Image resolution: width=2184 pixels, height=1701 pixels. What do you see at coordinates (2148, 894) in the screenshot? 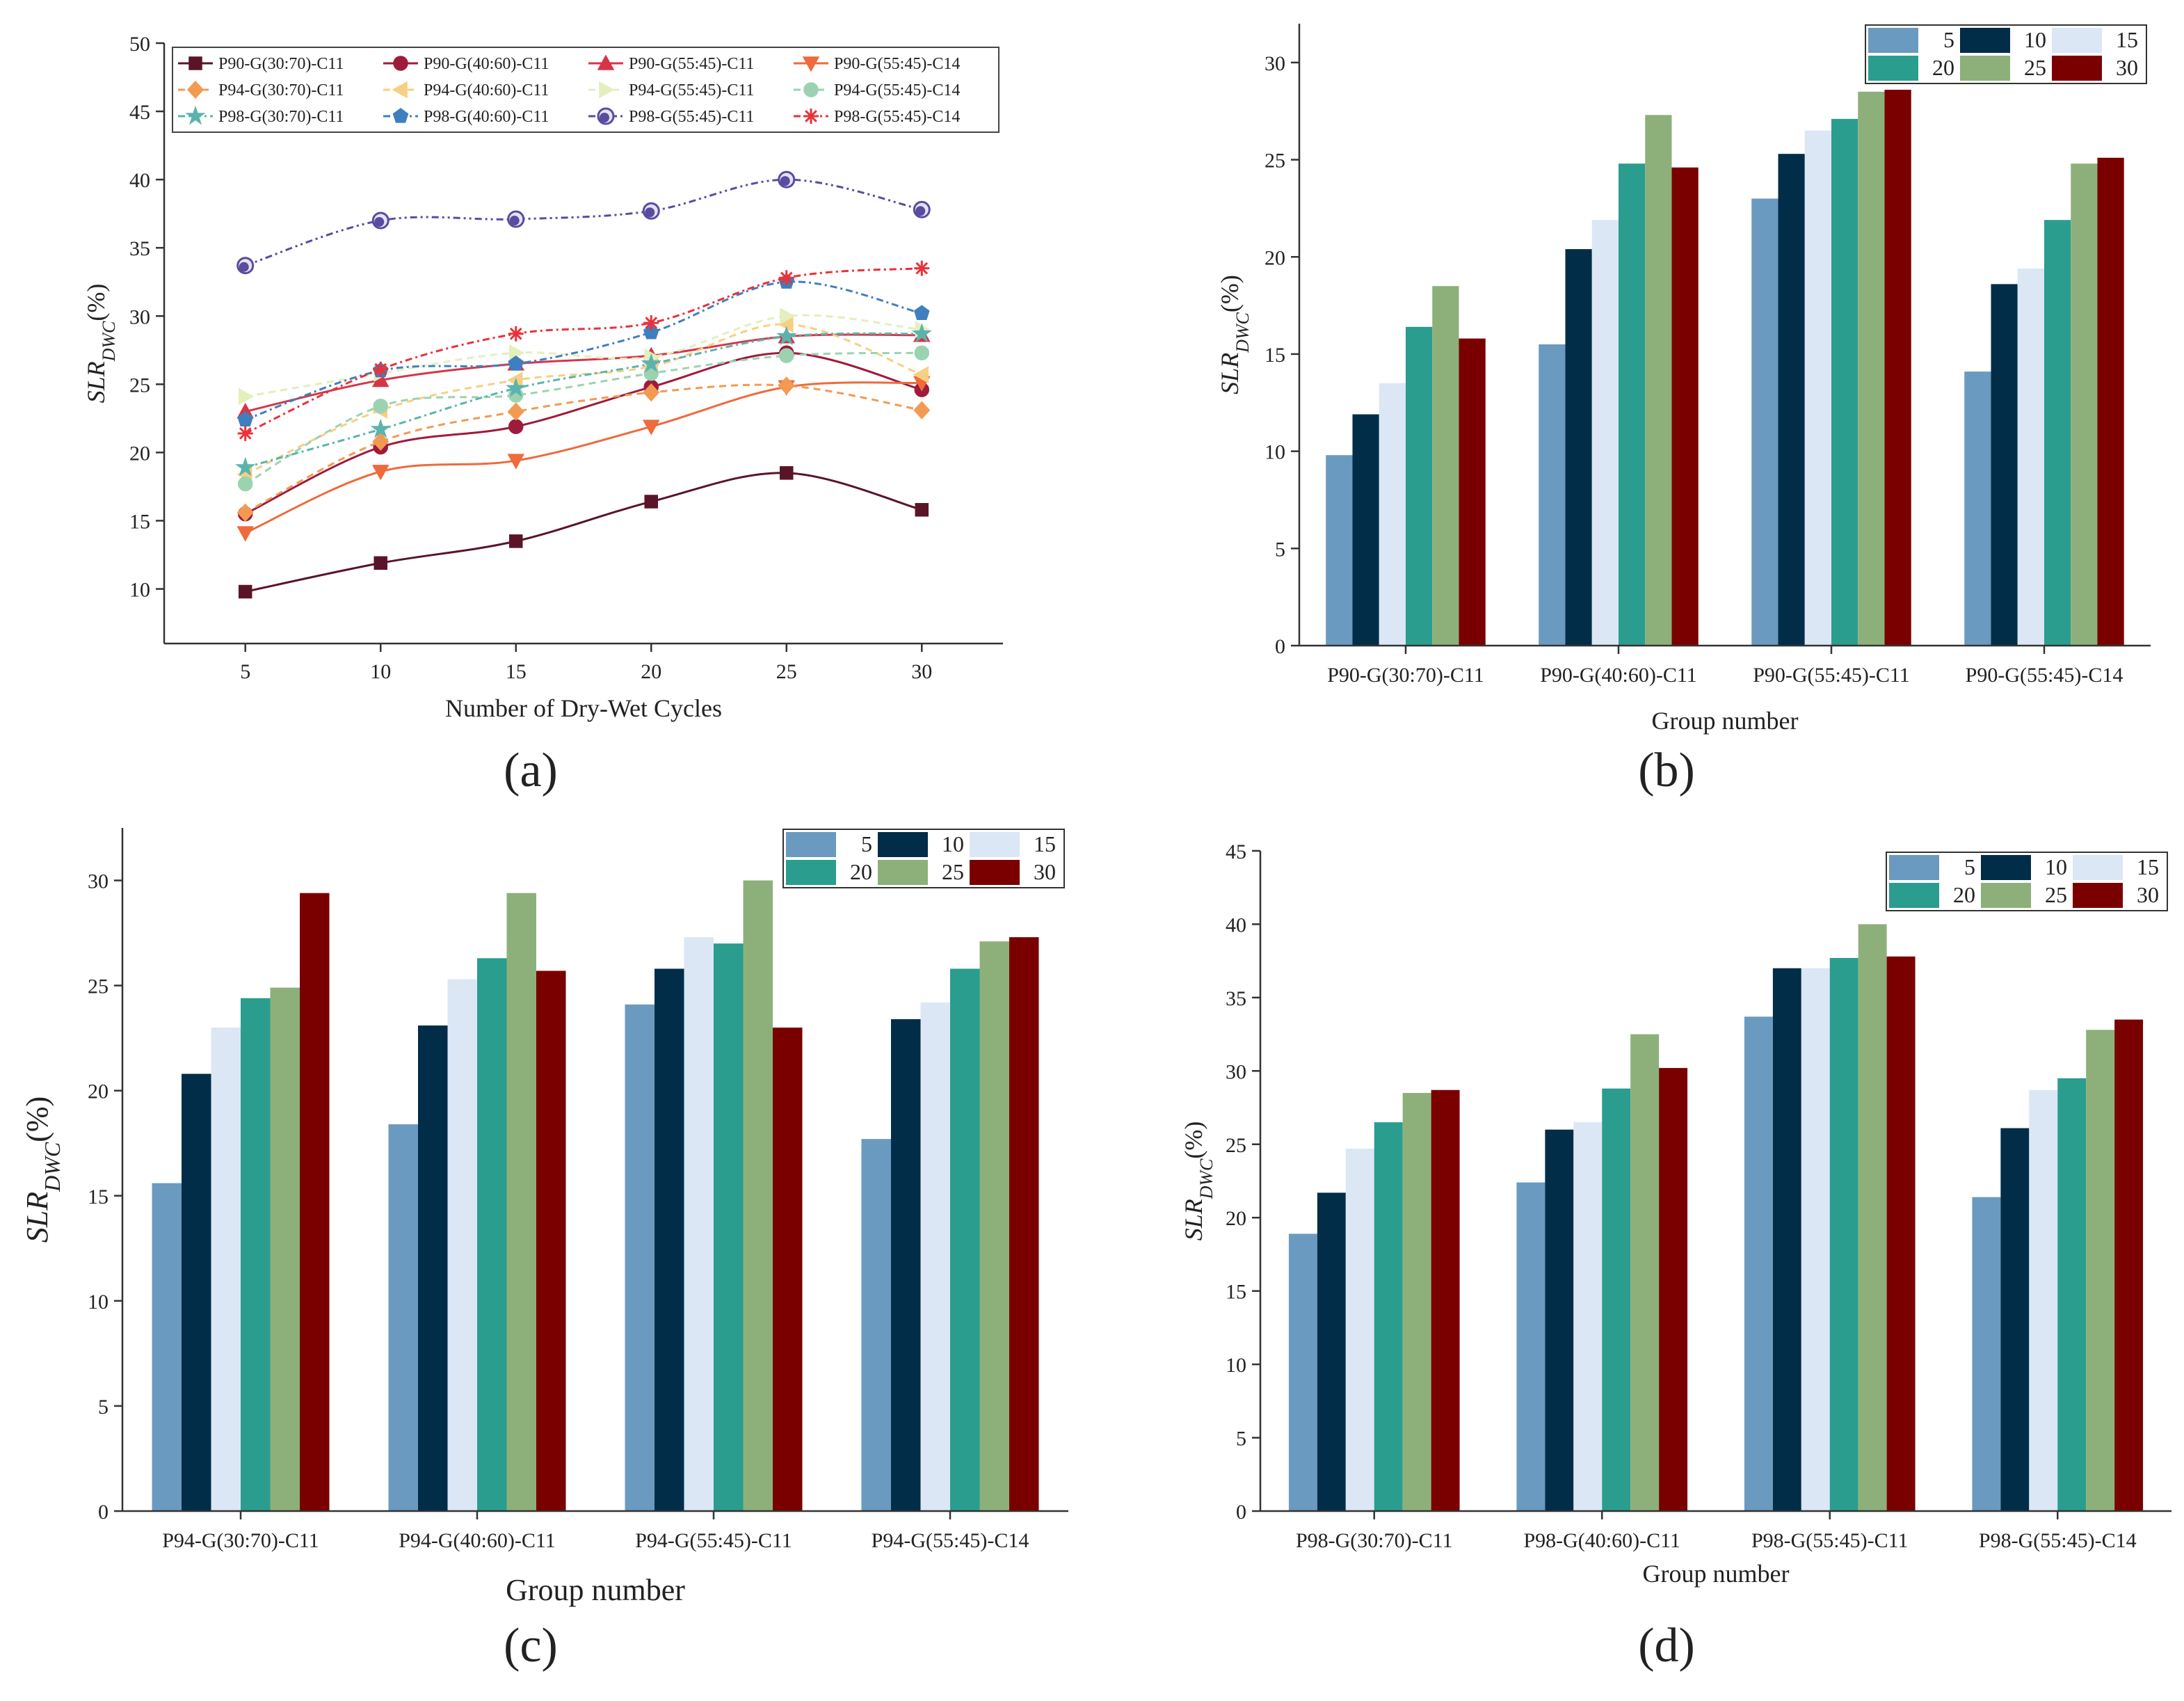
I see `legend-label: 30` at bounding box center [2148, 894].